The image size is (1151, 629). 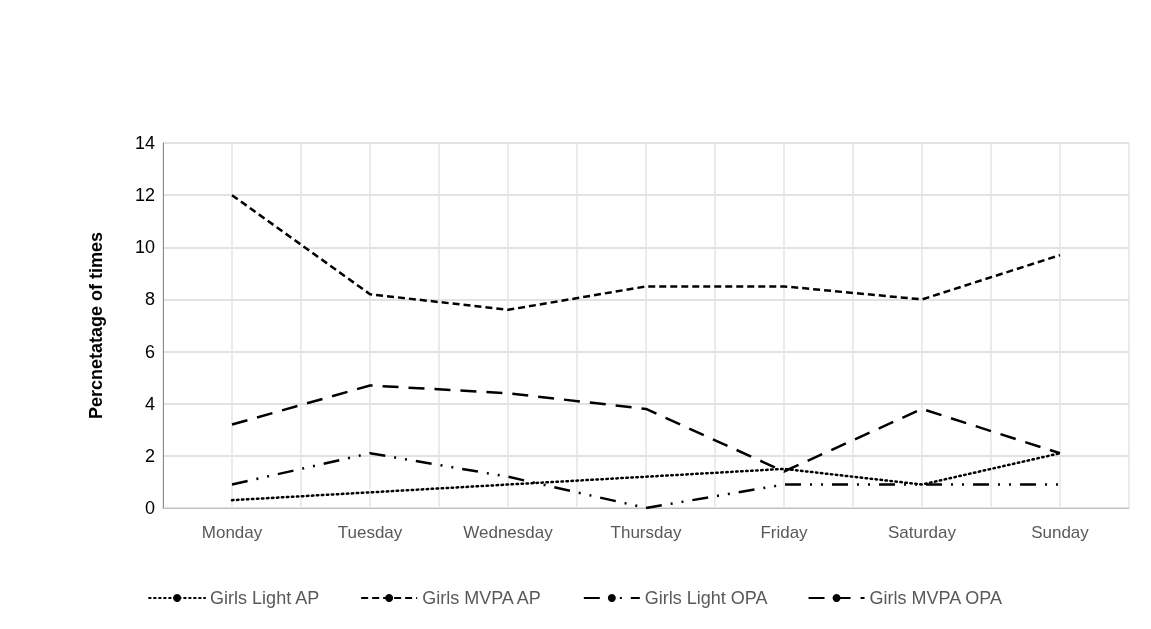 I want to click on y-tick-label: 0, so click(x=149, y=508).